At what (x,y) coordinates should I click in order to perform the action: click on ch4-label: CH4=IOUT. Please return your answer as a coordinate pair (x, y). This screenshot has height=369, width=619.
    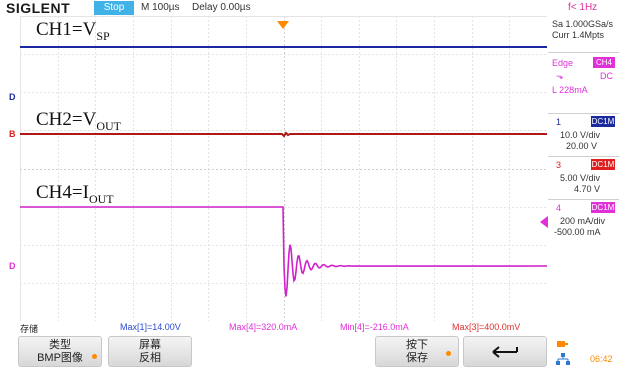
    Looking at the image, I should click on (75, 194).